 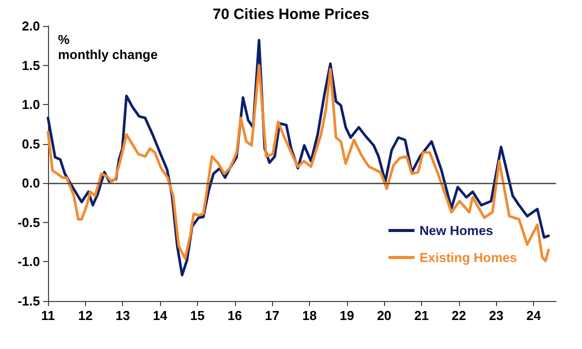 What do you see at coordinates (347, 315) in the screenshot?
I see `x-tick-label: 19` at bounding box center [347, 315].